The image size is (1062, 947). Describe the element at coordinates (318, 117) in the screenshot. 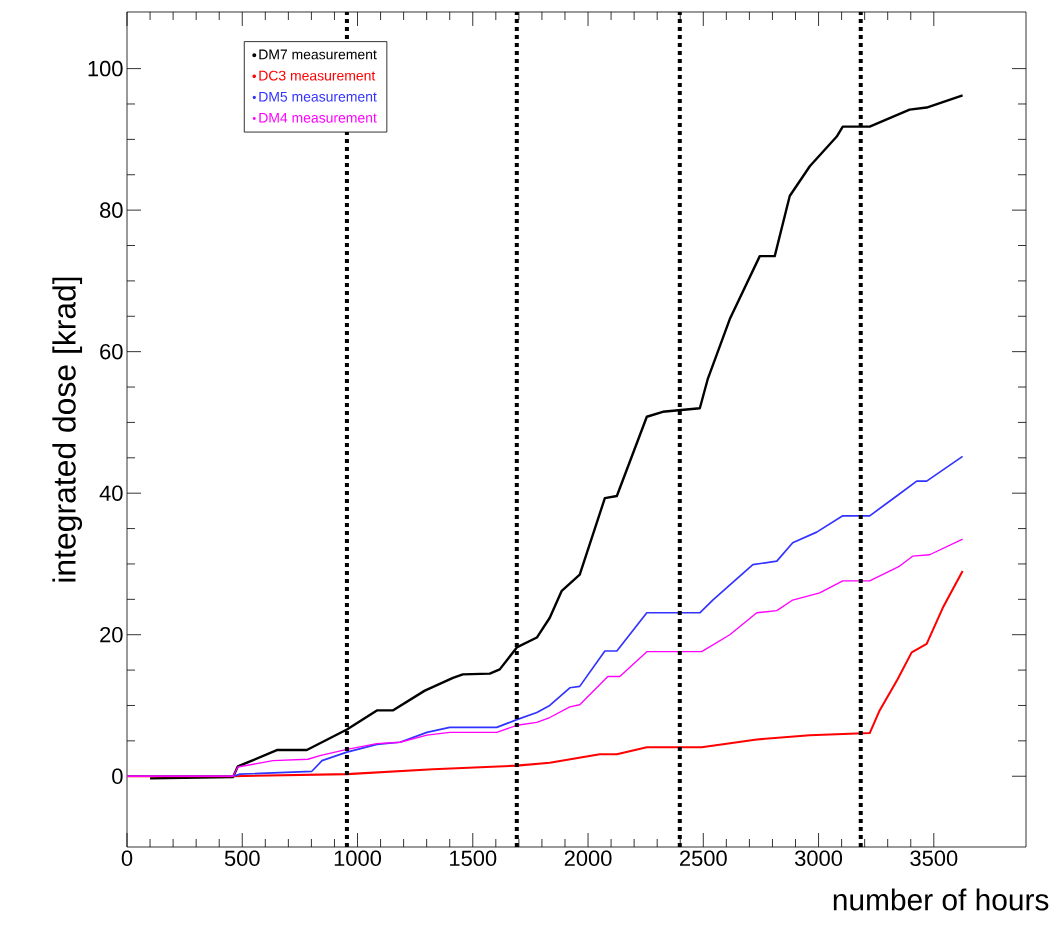

I see `legend-label: DM4 measurement` at that location.